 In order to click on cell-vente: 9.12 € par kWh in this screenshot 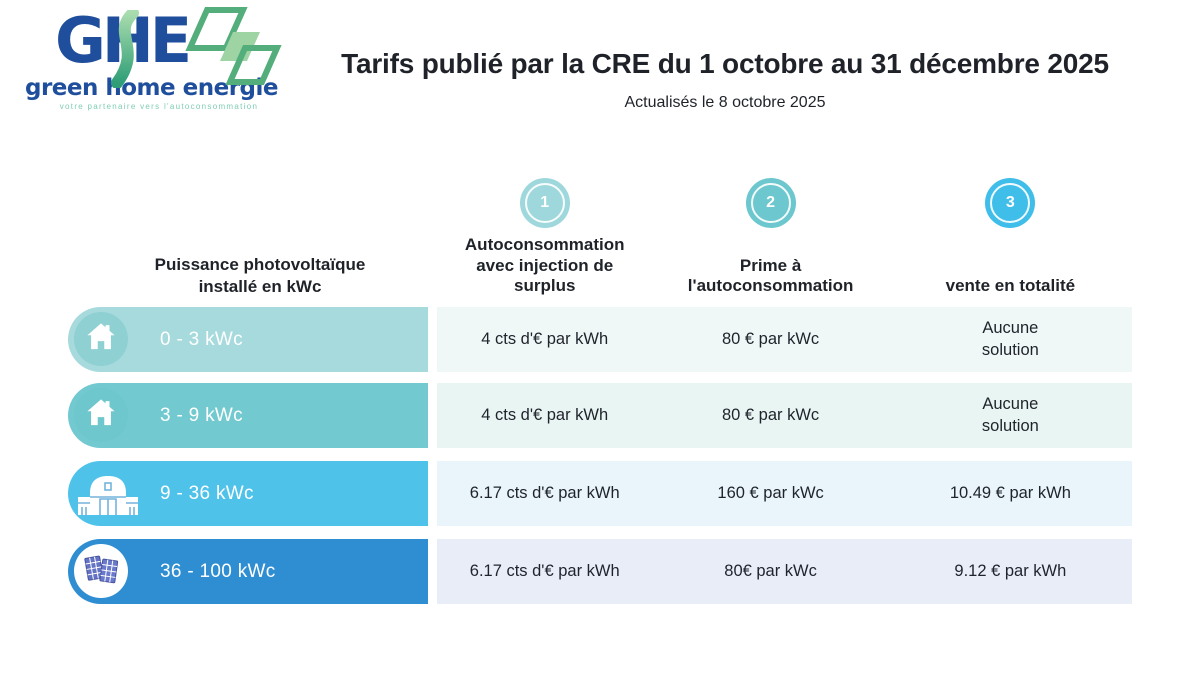, I will do `click(1010, 570)`.